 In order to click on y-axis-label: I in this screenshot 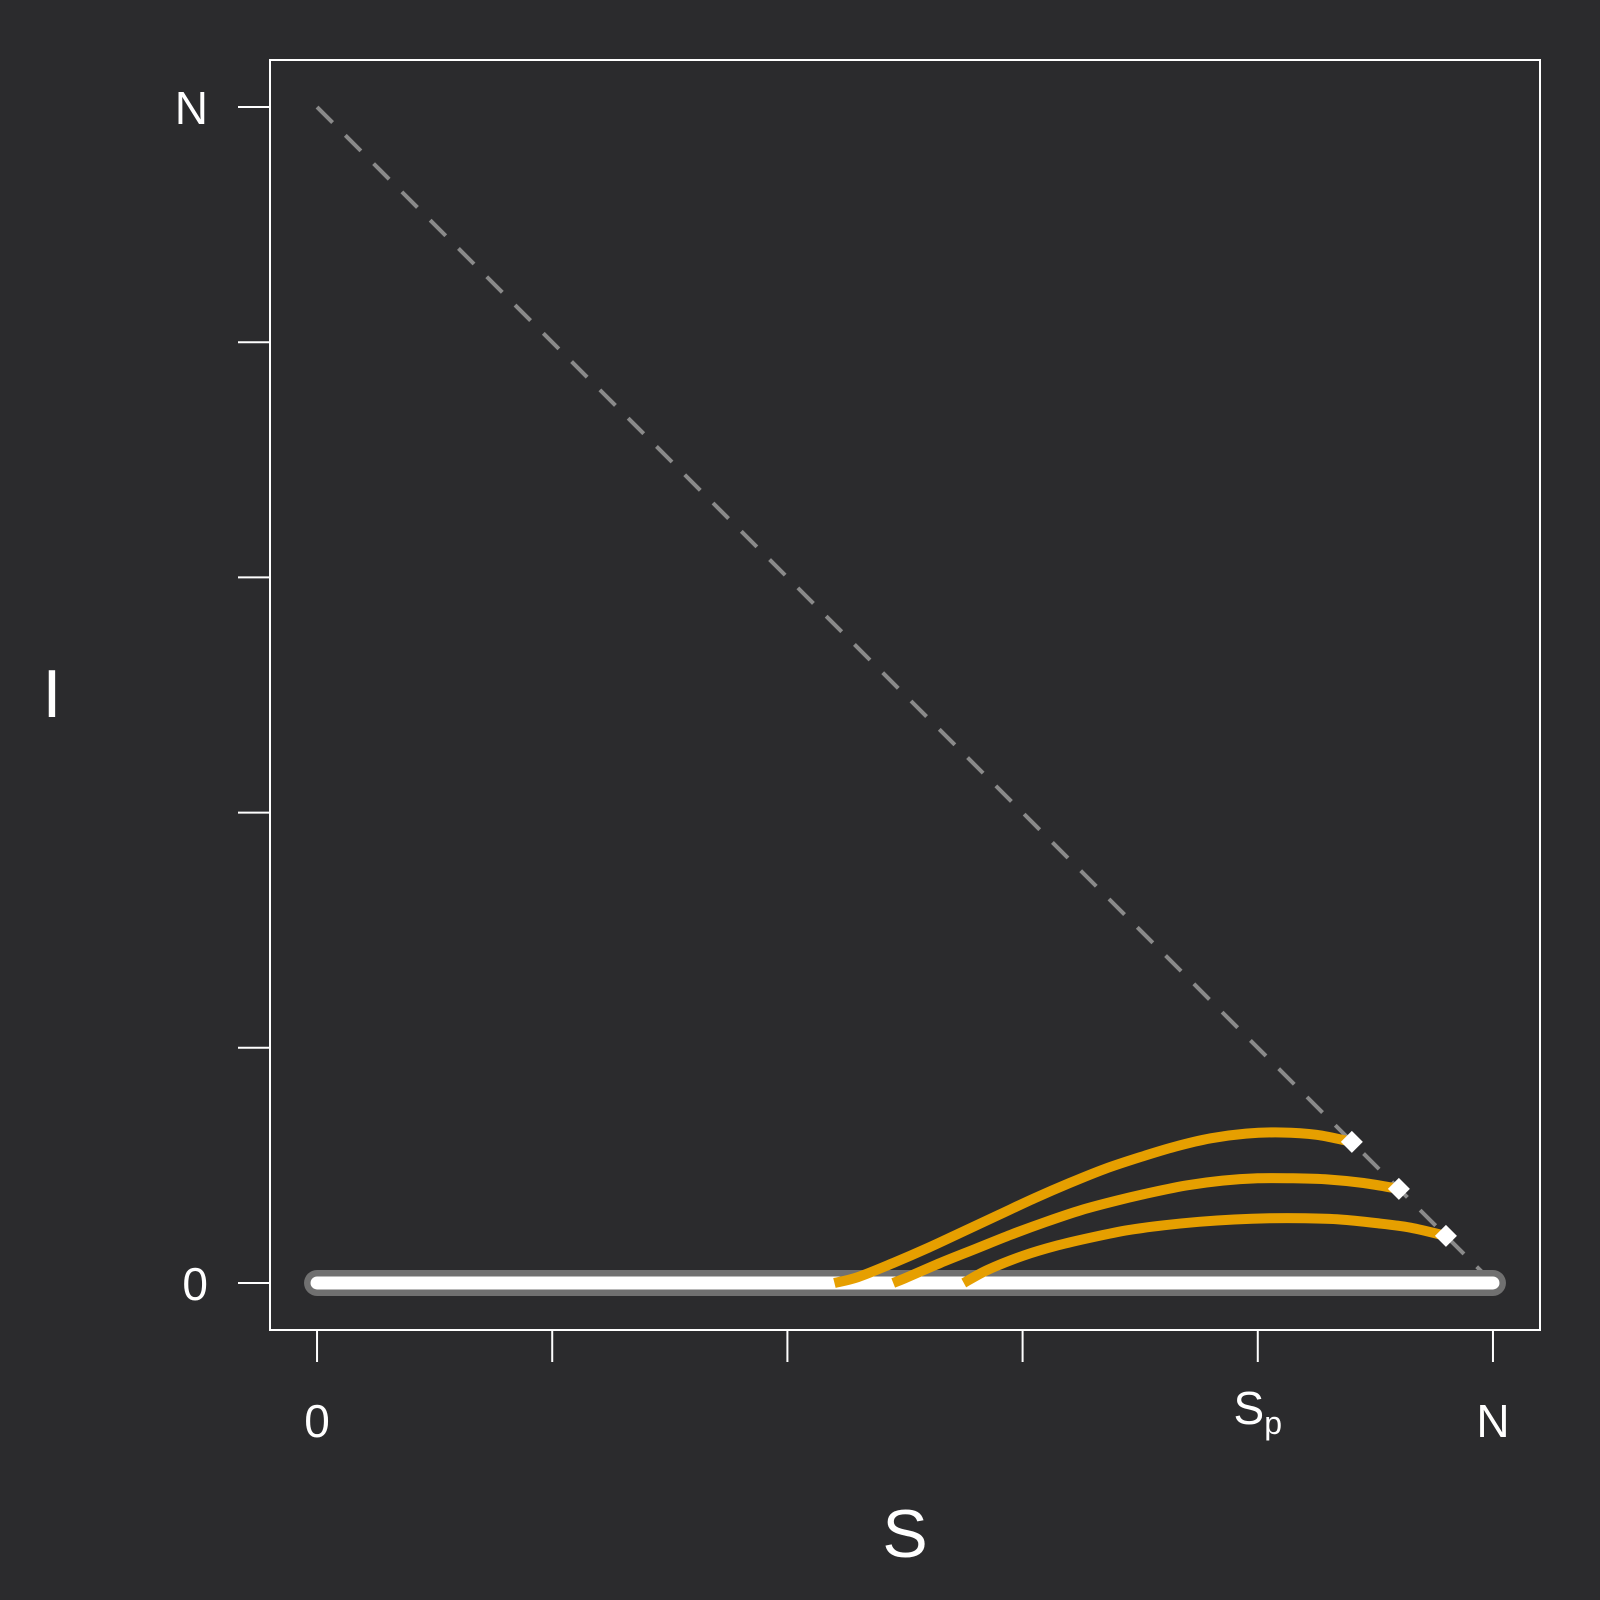, I will do `click(52, 694)`.